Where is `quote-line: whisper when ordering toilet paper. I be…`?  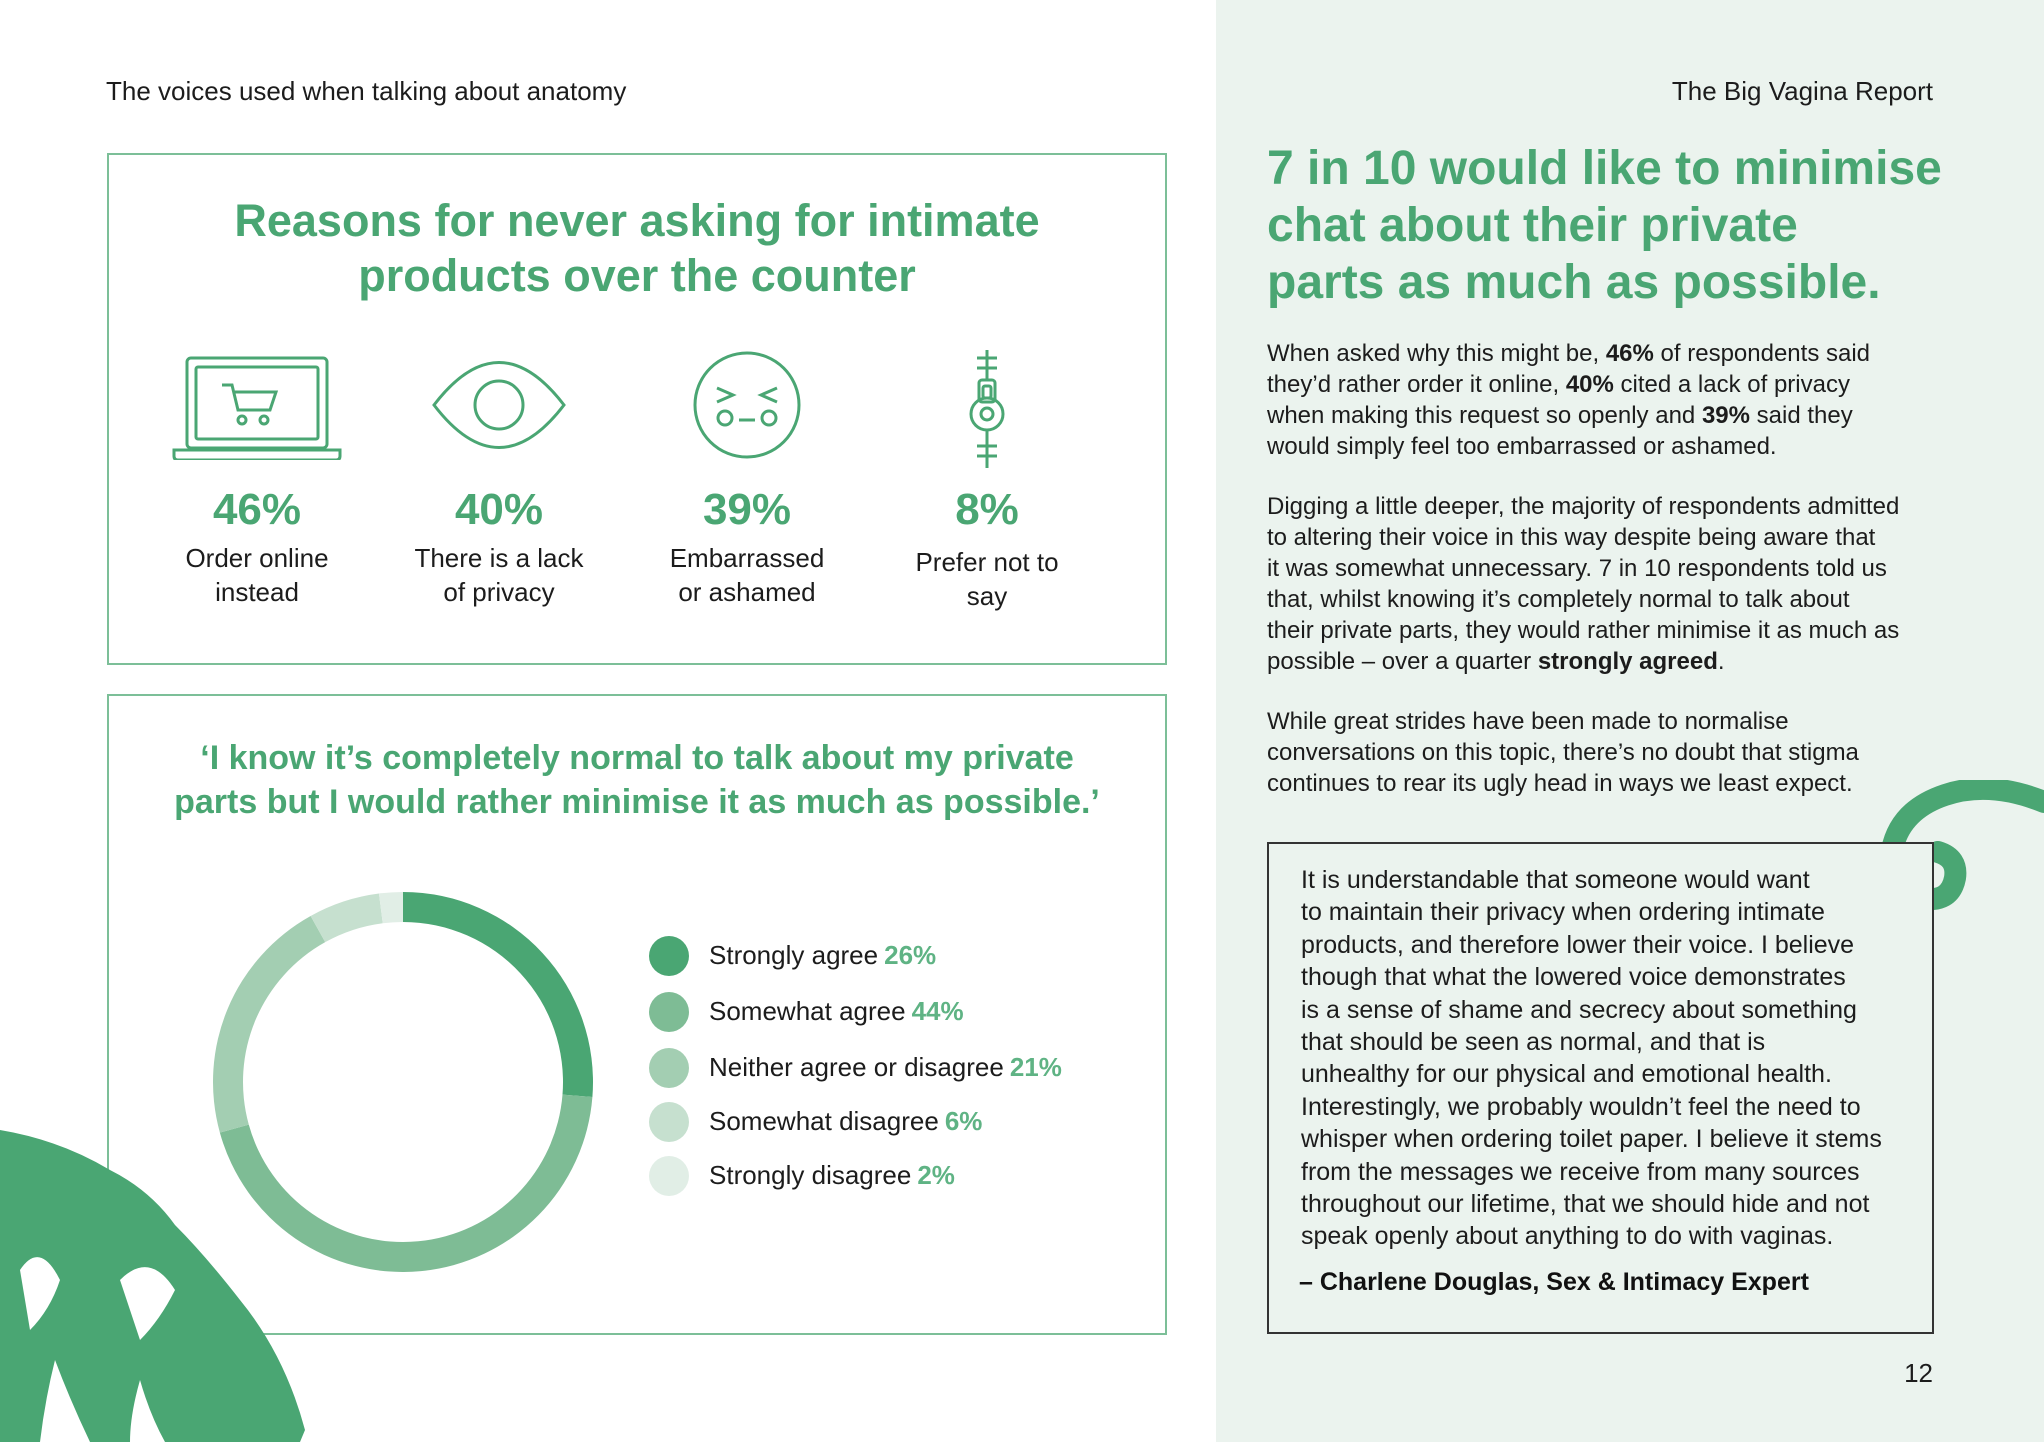
quote-line: whisper when ordering toilet paper. I be… is located at coordinates (1591, 1139).